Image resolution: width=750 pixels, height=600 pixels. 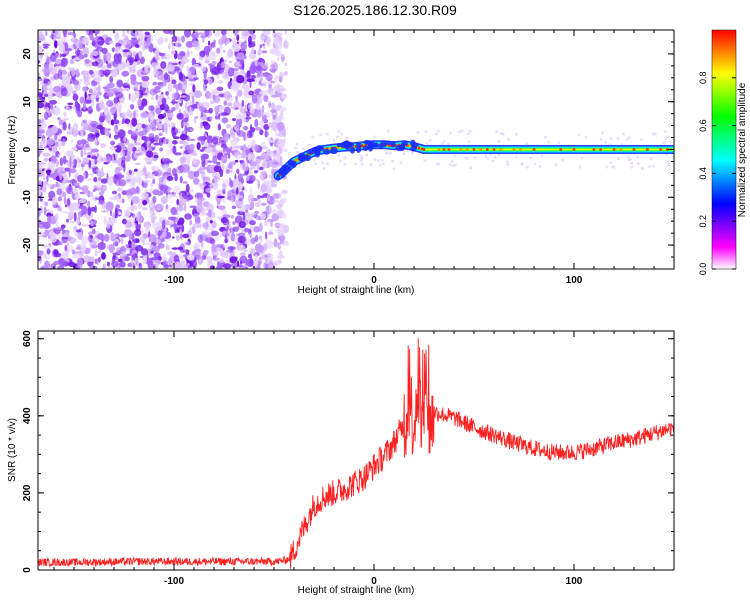 I want to click on snr-y-tick-label: 0, so click(x=27, y=570).